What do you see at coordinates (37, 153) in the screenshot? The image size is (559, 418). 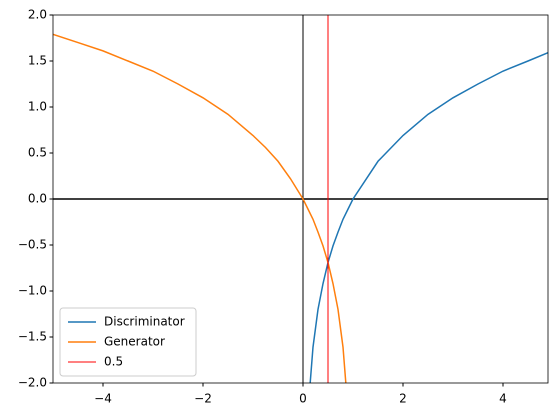 I see `y-tick-label: 0.5` at bounding box center [37, 153].